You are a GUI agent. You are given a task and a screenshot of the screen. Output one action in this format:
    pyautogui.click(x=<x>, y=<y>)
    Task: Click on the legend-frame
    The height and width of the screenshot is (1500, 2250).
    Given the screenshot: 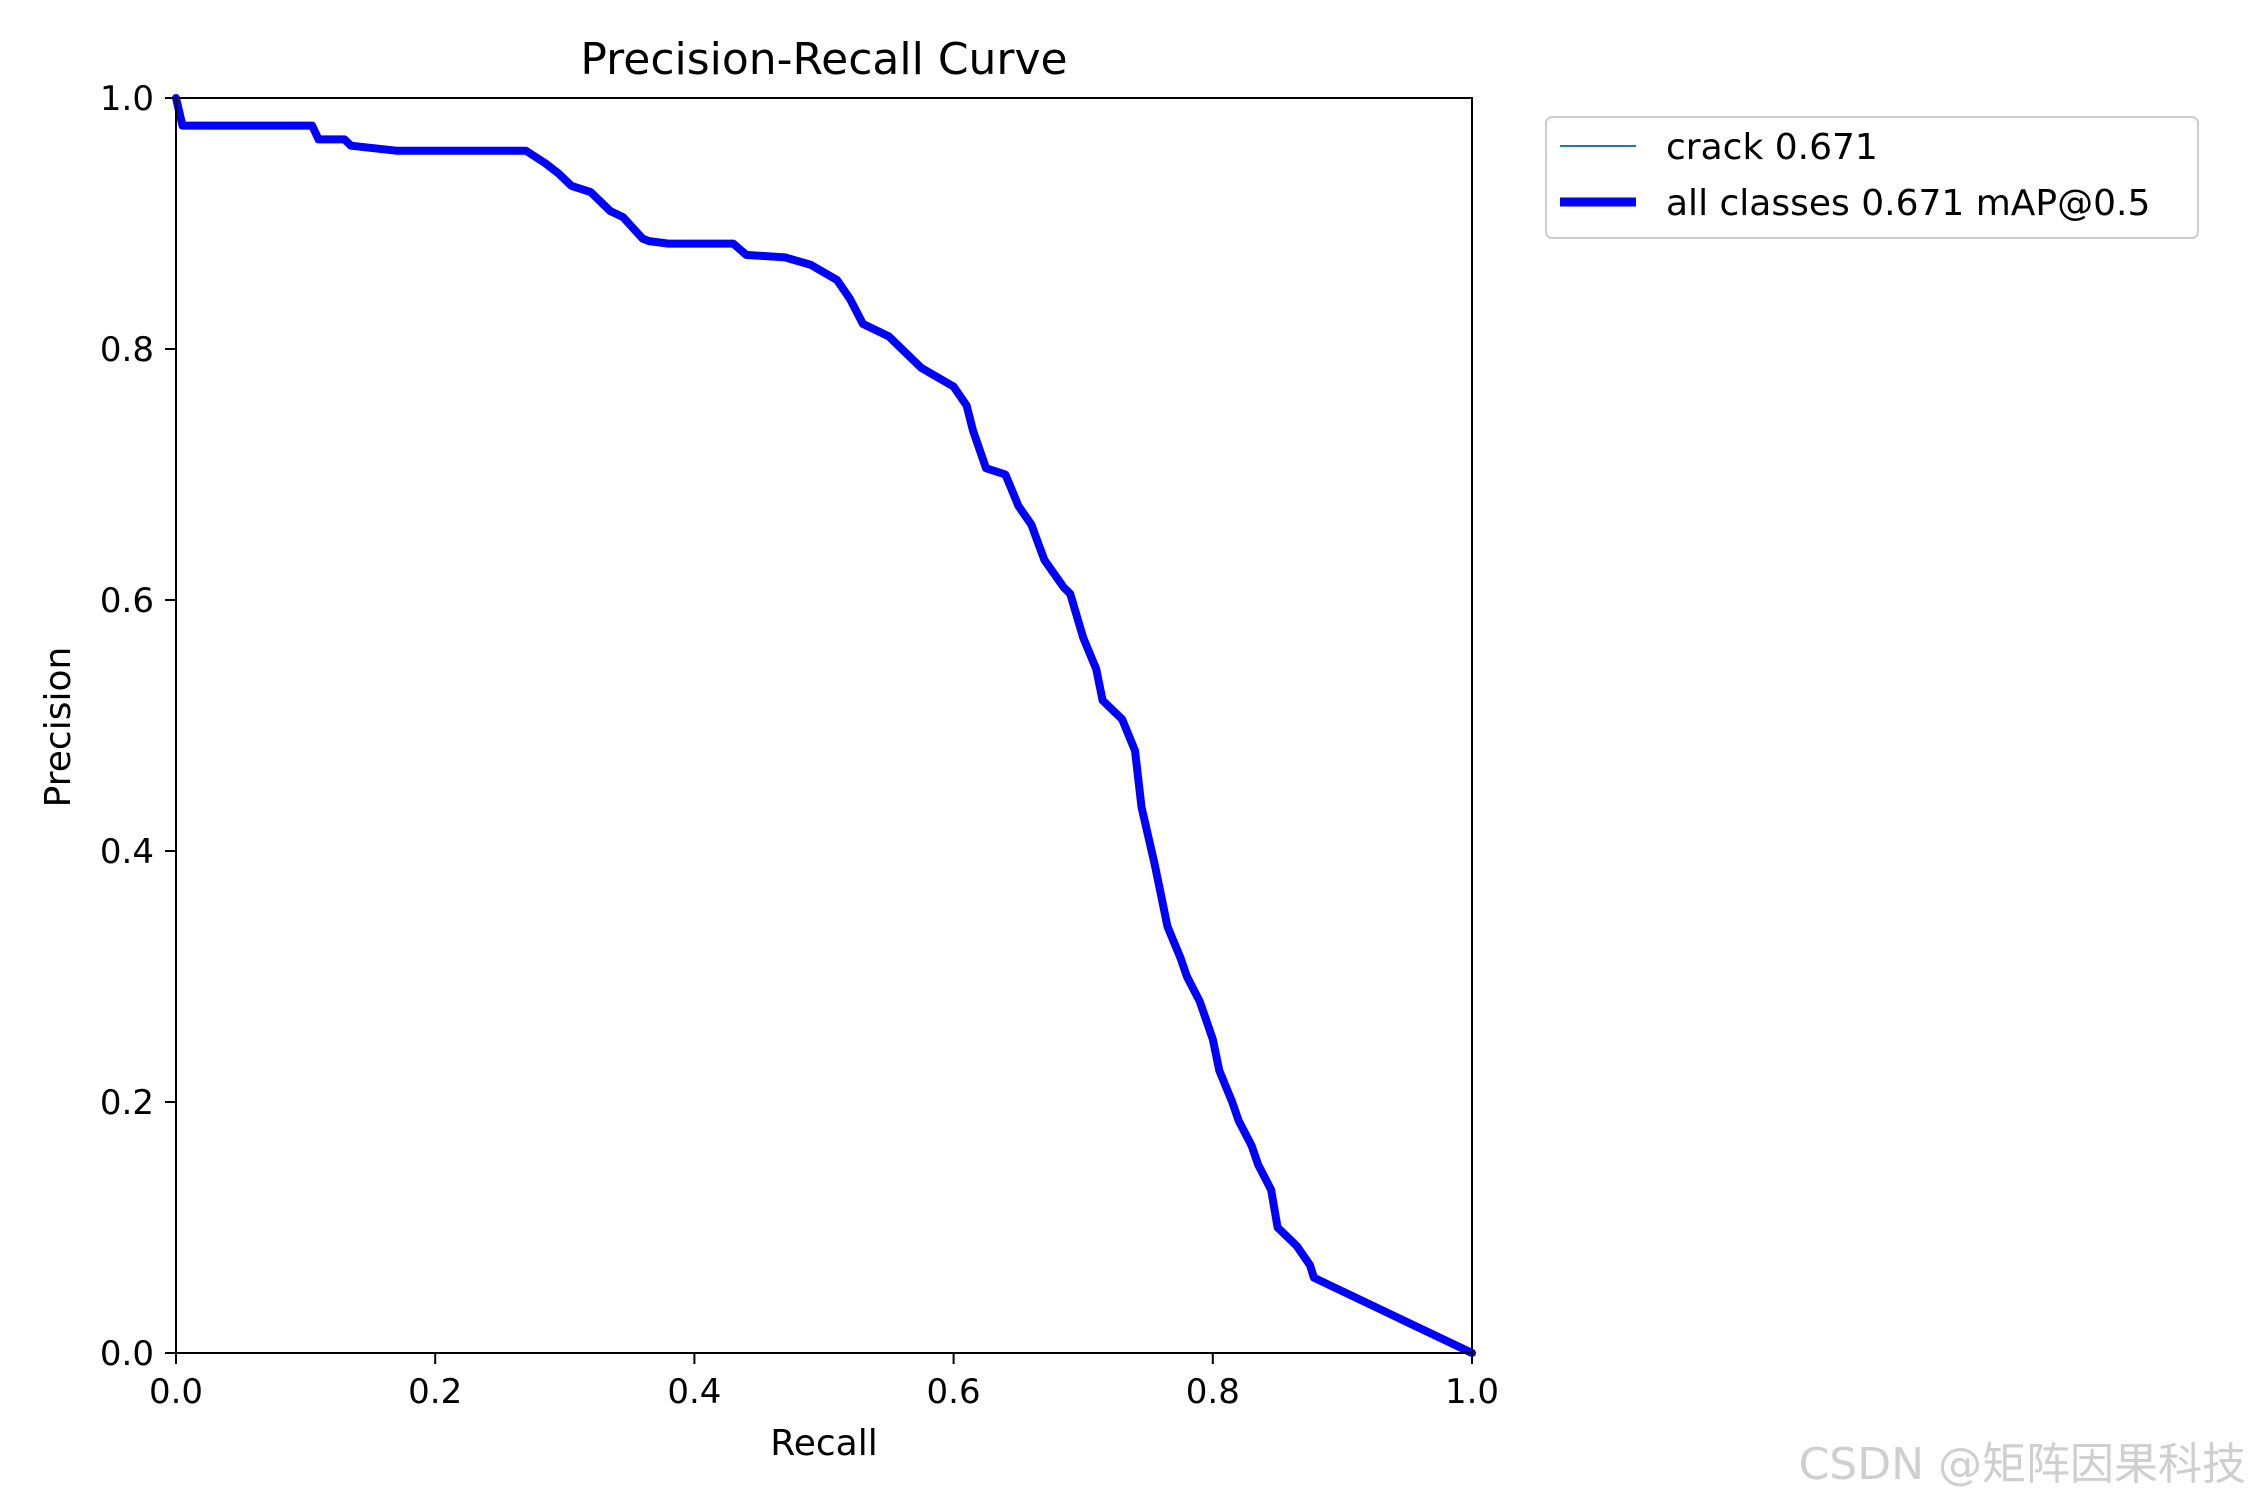 What is the action you would take?
    pyautogui.click(x=1872, y=177)
    